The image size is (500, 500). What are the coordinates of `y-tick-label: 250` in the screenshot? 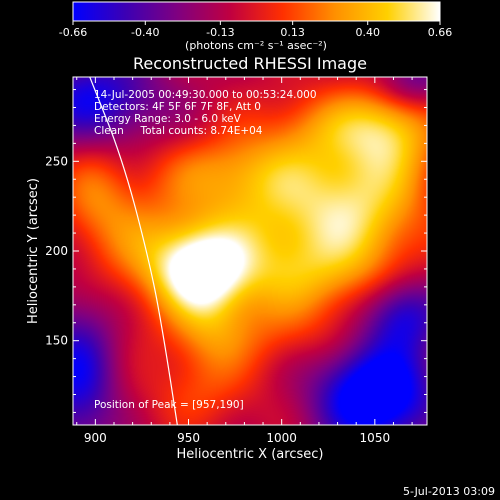 It's located at (56, 161).